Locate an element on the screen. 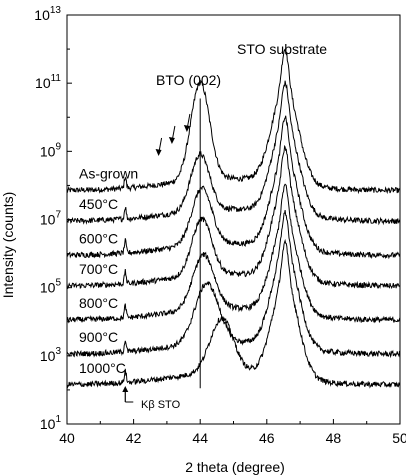  x-tick-label: 48 is located at coordinates (334, 438).